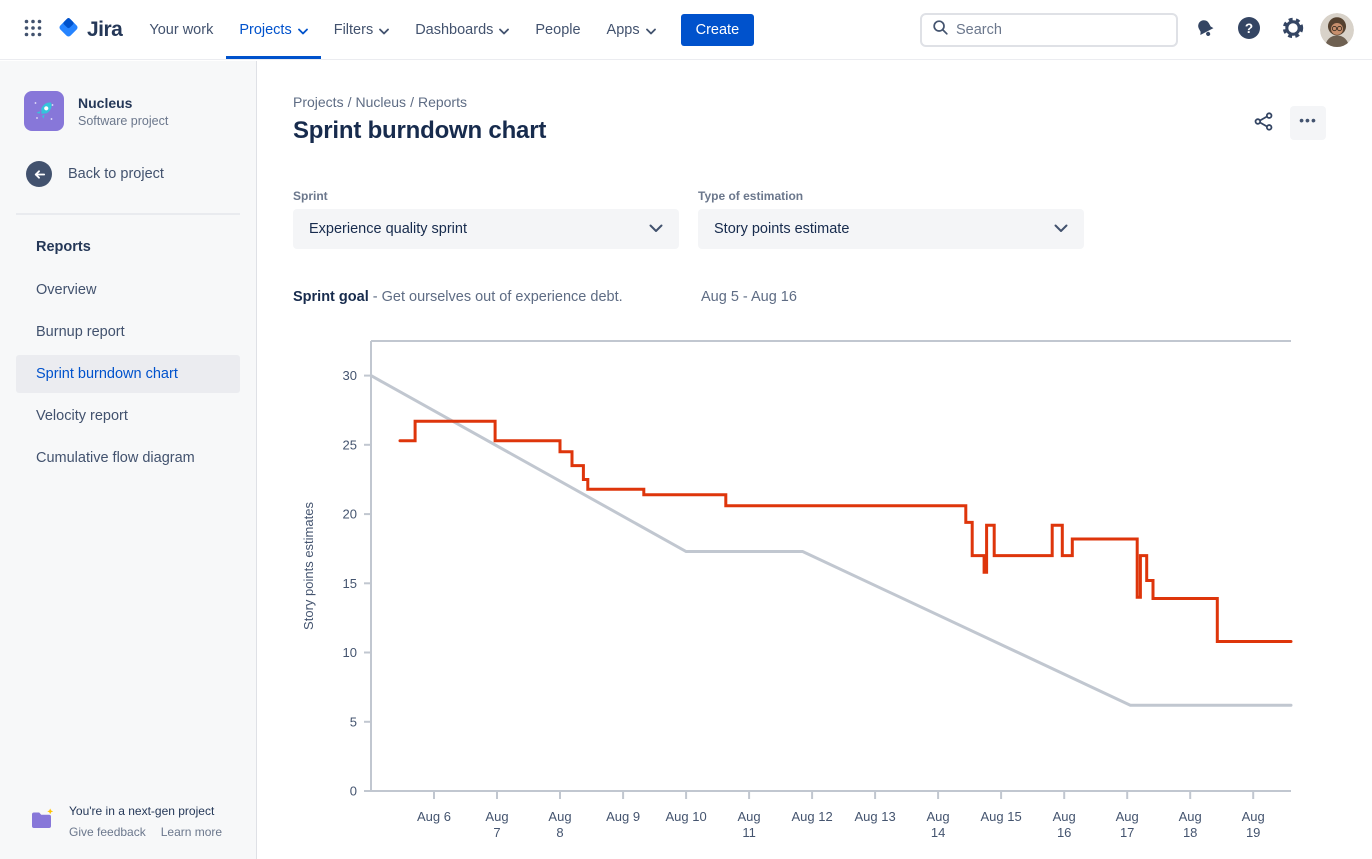  What do you see at coordinates (318, 102) in the screenshot?
I see `breadcrumb-projects: Projects` at bounding box center [318, 102].